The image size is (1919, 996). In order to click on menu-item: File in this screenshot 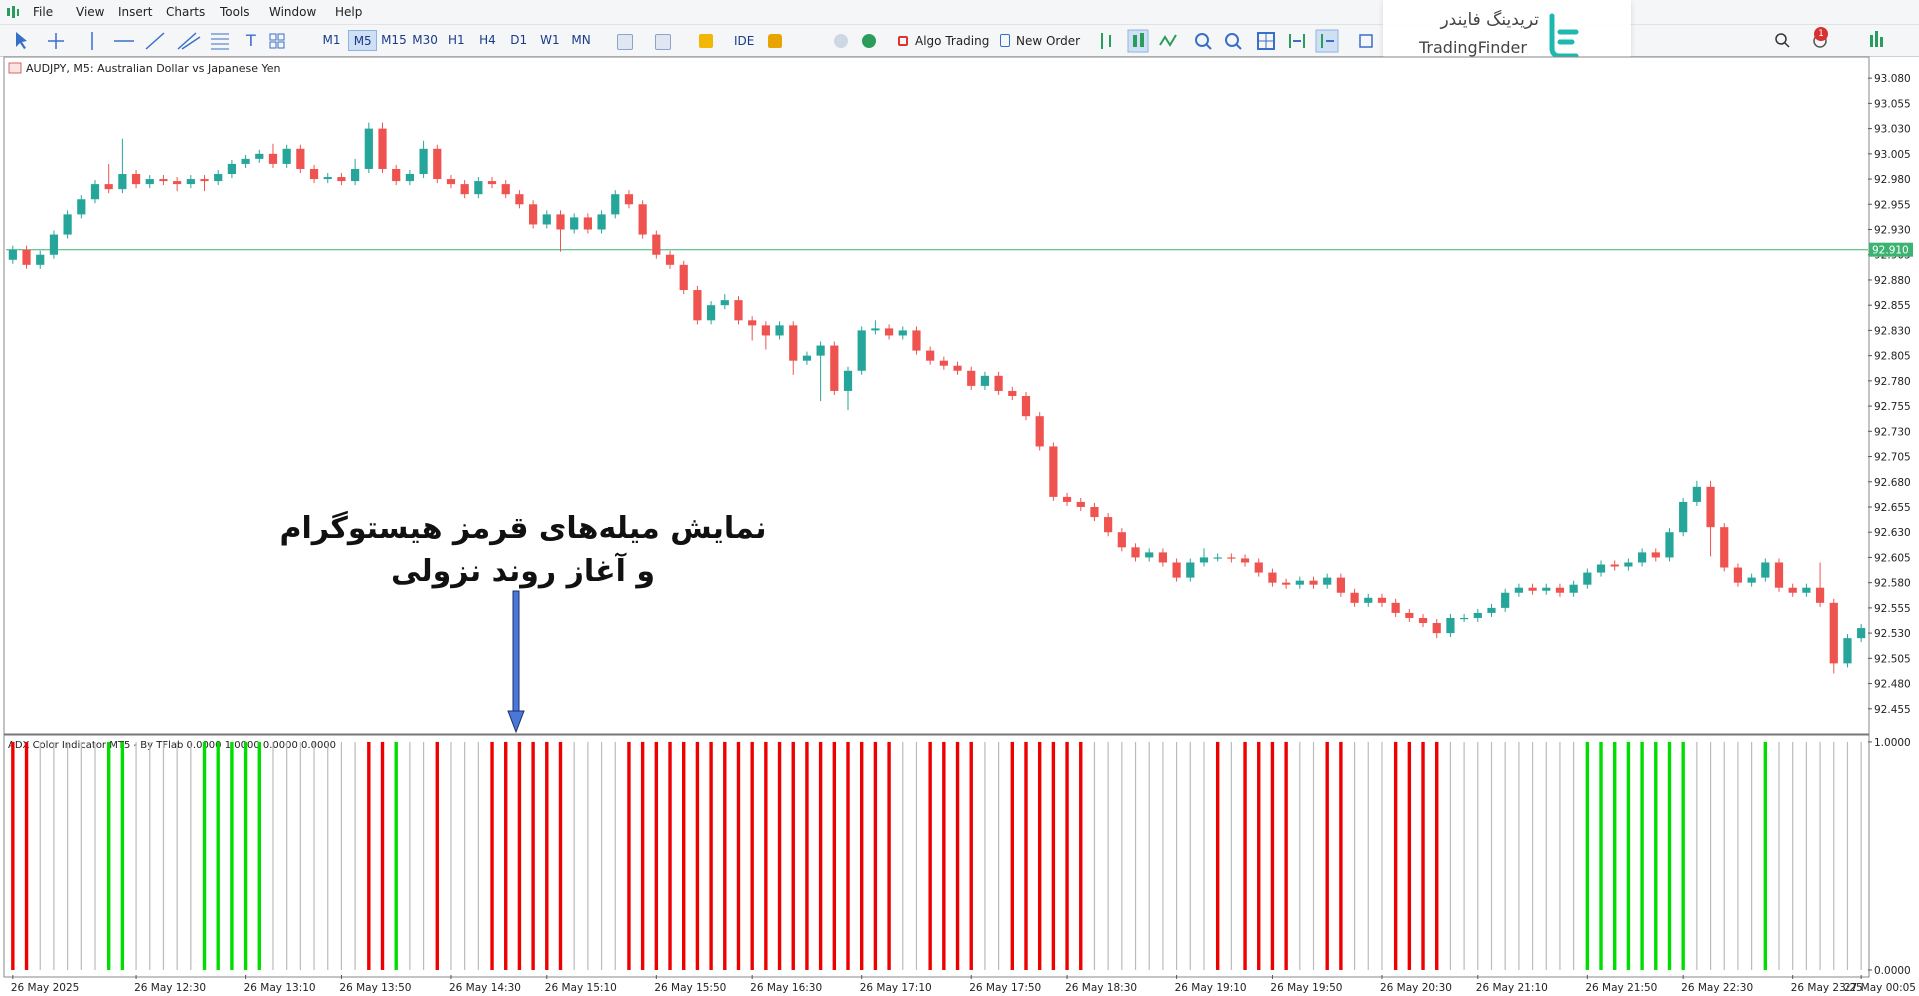, I will do `click(43, 12)`.